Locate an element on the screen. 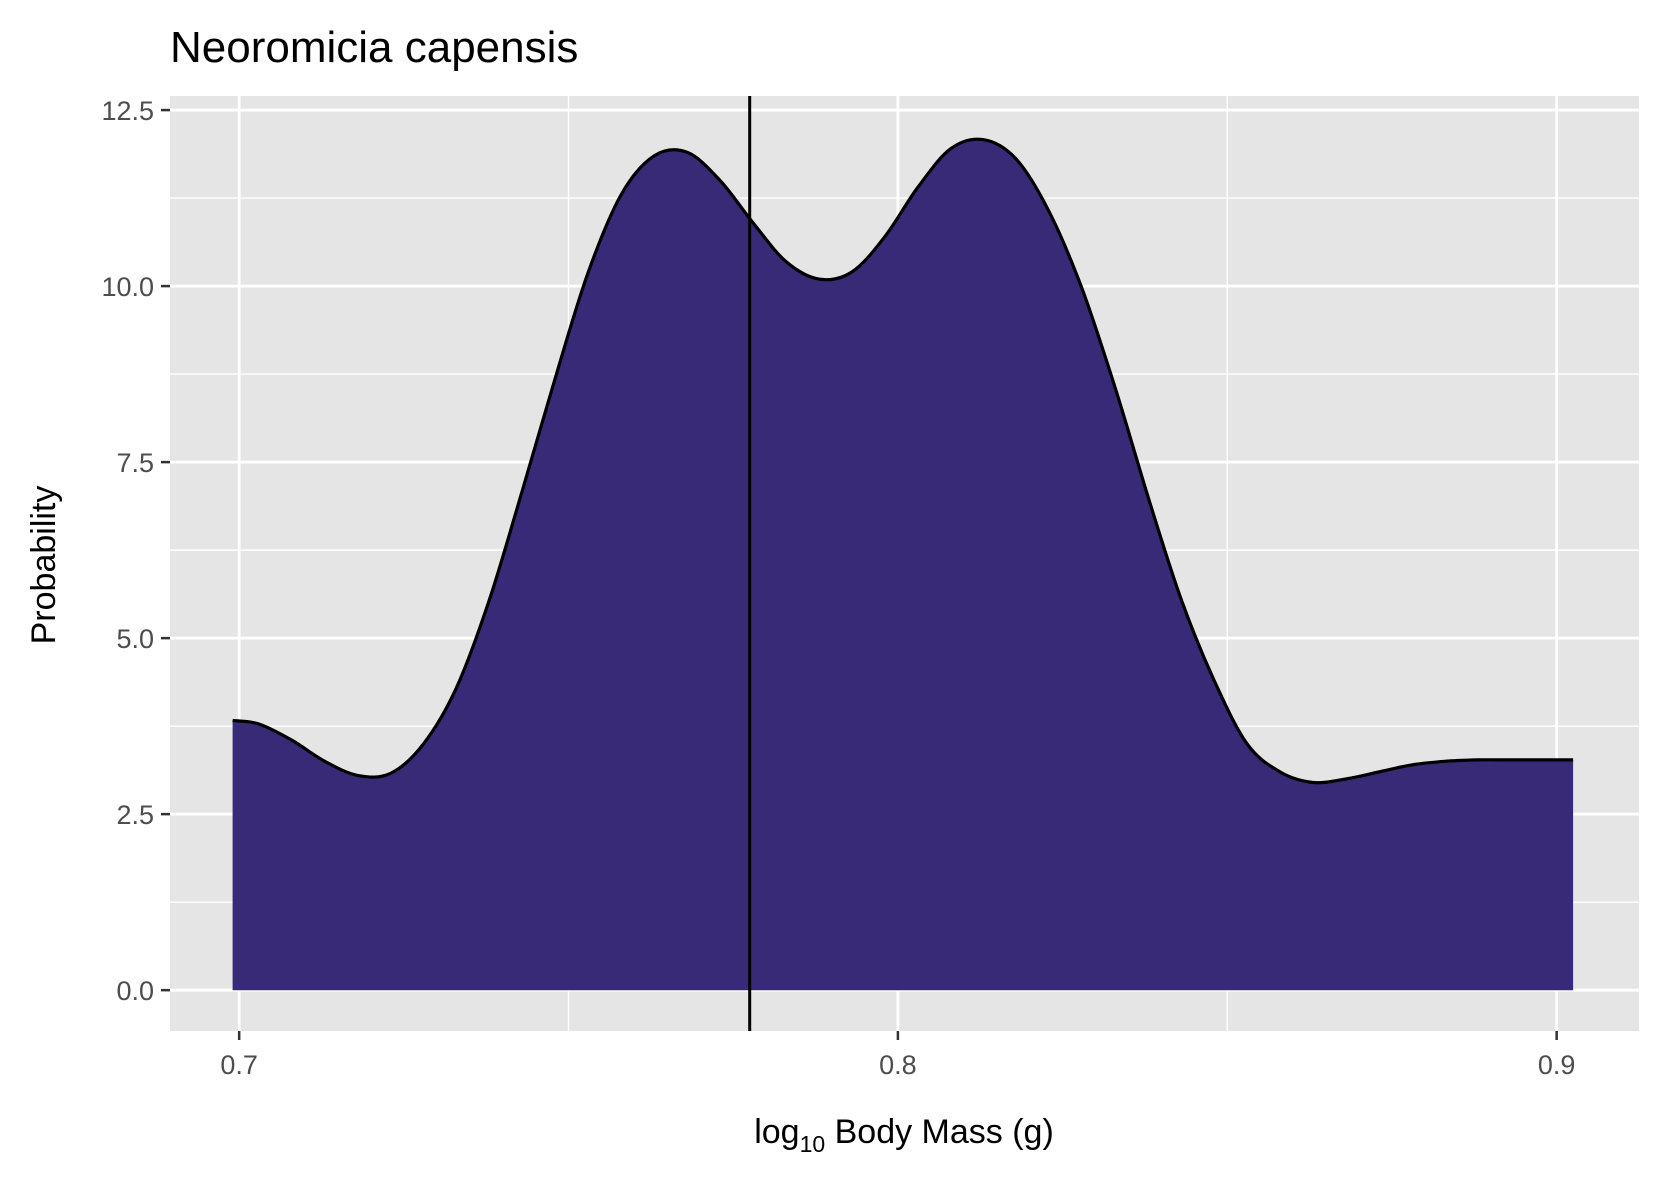 This screenshot has height=1181, width=1653. chart-title: Neoromicia capensis is located at coordinates (374, 47).